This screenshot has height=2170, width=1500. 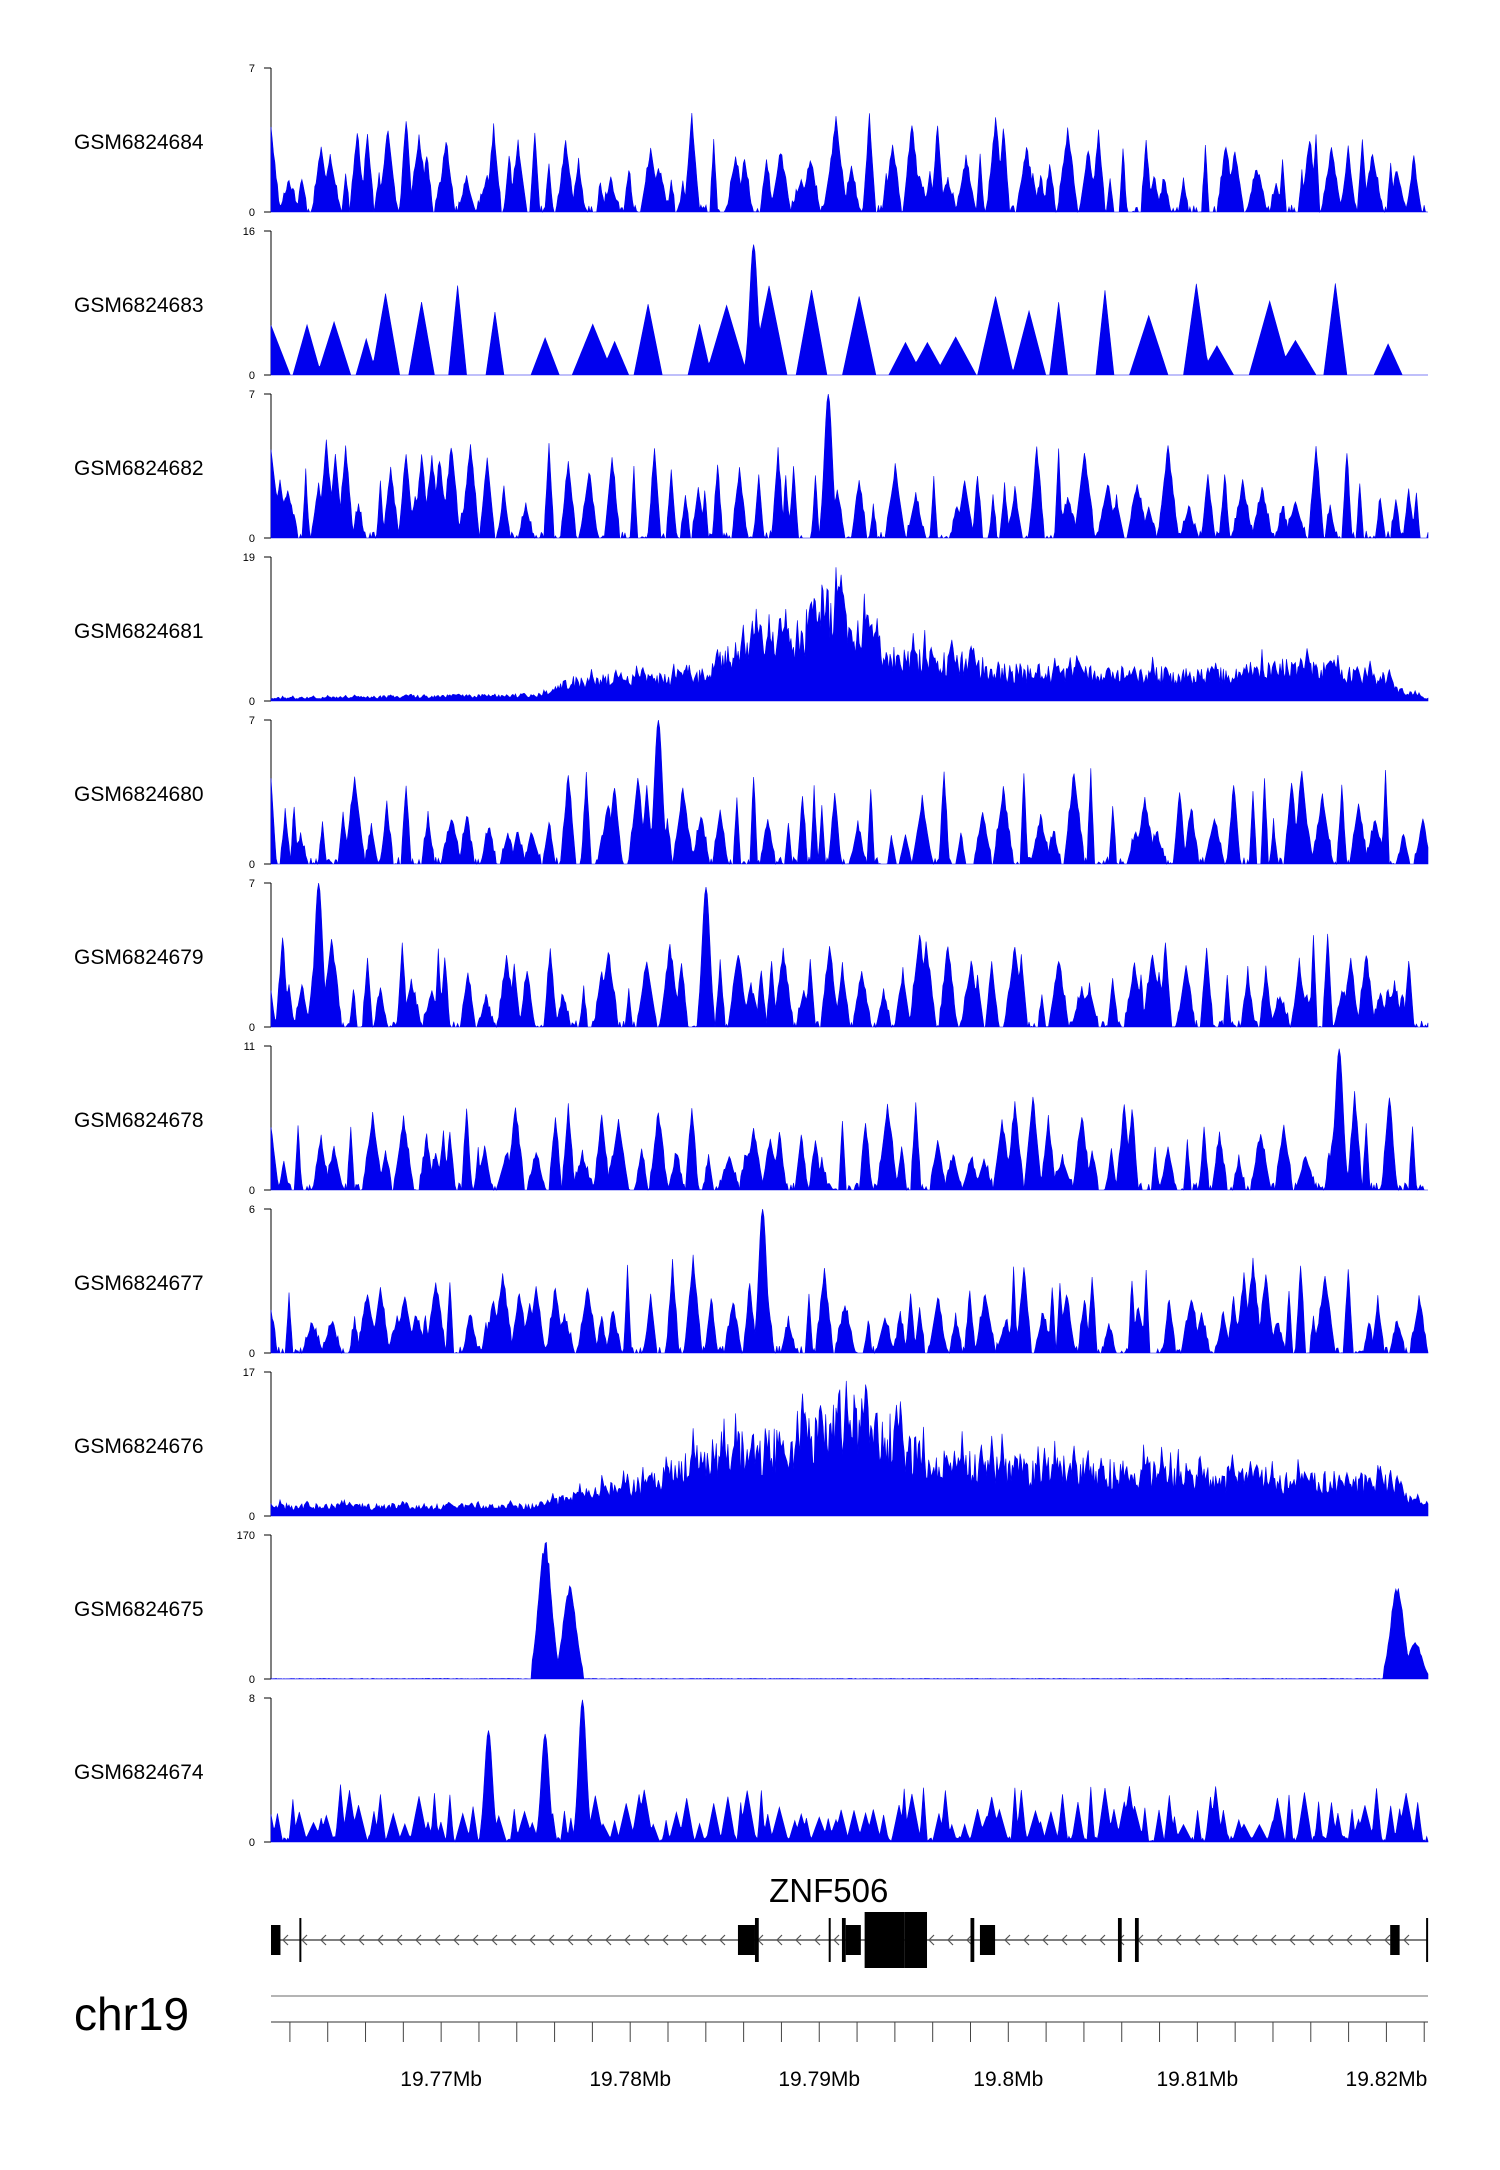 I want to click on track-GSM6824682: GSM6824682 7 0, so click(x=751, y=467).